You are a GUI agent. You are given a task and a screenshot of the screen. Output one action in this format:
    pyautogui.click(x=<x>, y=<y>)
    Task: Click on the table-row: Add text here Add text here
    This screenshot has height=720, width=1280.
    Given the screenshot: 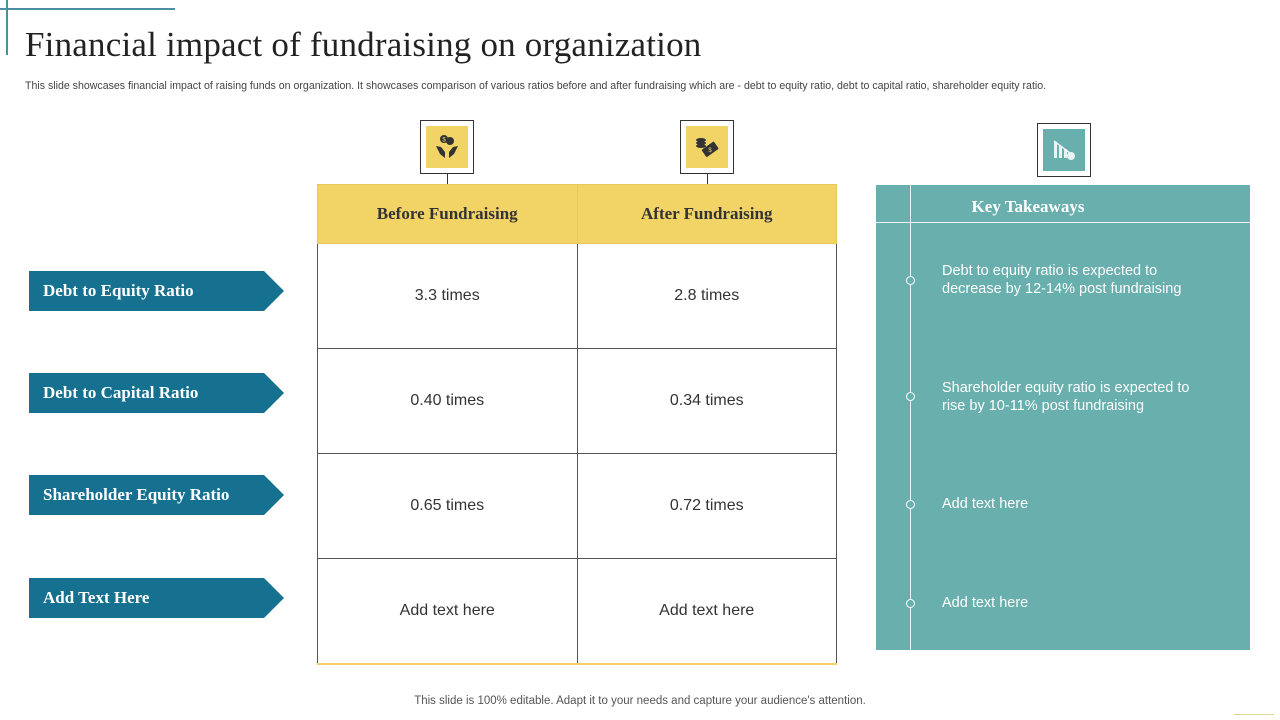 What is the action you would take?
    pyautogui.click(x=577, y=611)
    